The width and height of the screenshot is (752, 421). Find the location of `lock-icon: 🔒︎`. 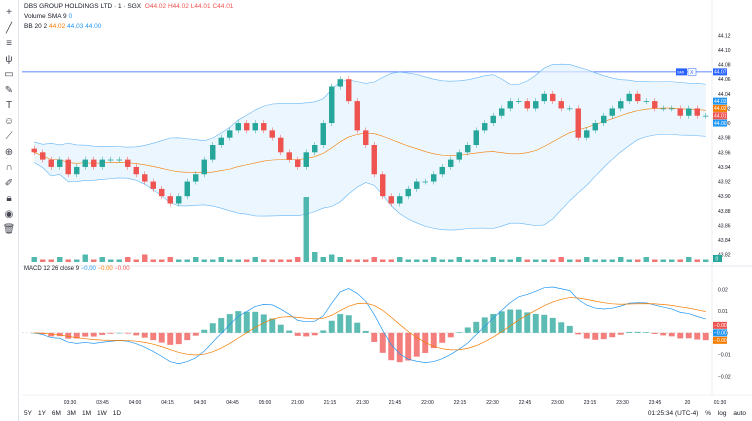

lock-icon: 🔒︎ is located at coordinates (9, 198).